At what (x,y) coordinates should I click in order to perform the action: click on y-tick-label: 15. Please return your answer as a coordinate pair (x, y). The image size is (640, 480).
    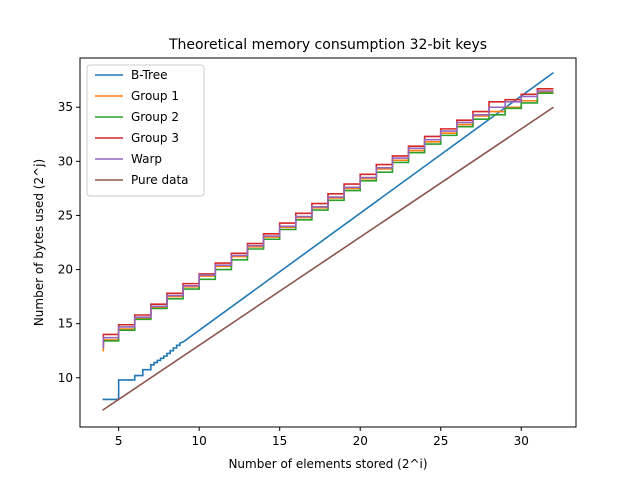
    Looking at the image, I should click on (65, 324).